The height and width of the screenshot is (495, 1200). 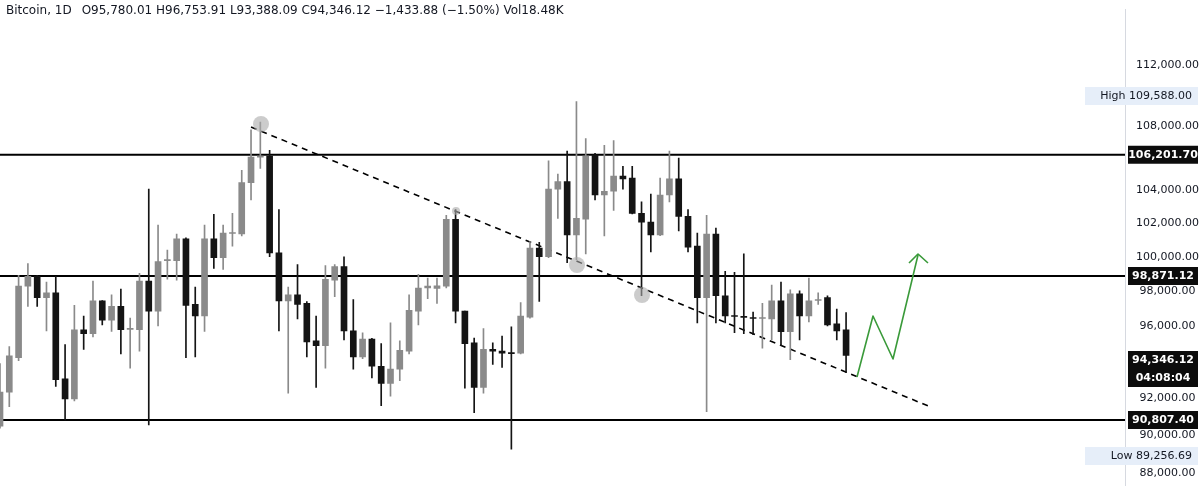 What do you see at coordinates (1167, 223) in the screenshot?
I see `y-tick-label: 102,000.00` at bounding box center [1167, 223].